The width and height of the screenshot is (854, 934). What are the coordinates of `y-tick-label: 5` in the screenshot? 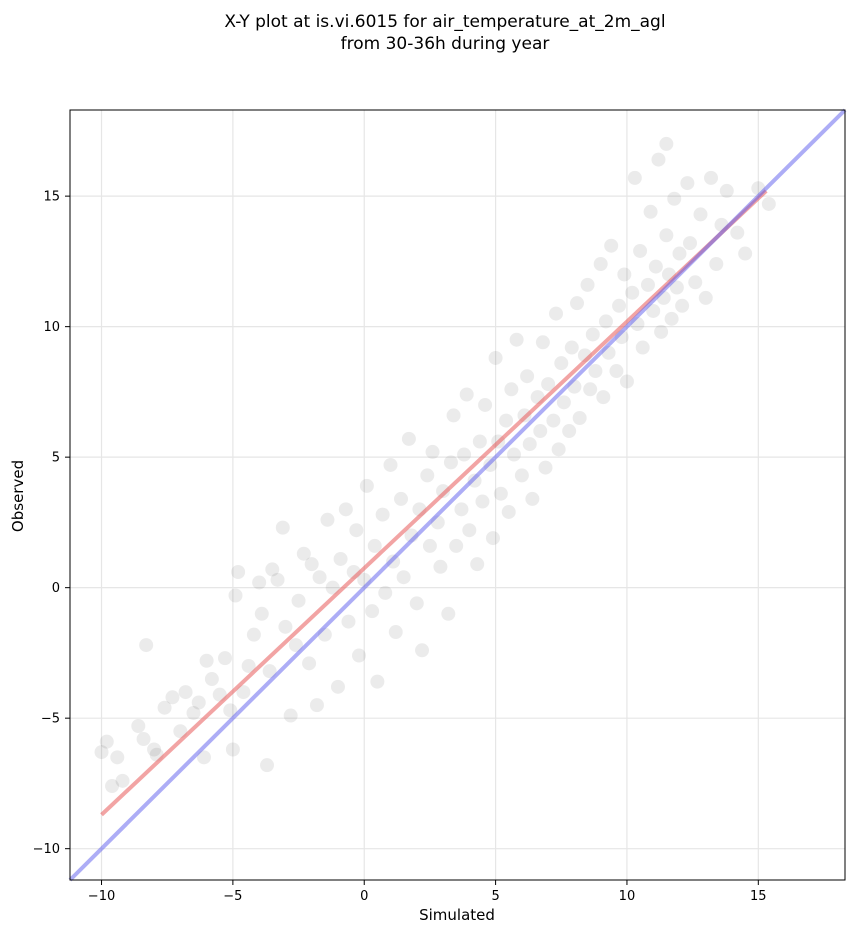 It's located at (56, 458).